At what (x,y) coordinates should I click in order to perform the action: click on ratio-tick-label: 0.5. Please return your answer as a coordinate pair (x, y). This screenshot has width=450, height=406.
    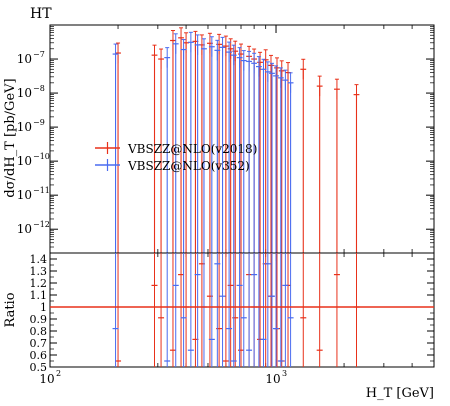
    Looking at the image, I should click on (39, 367).